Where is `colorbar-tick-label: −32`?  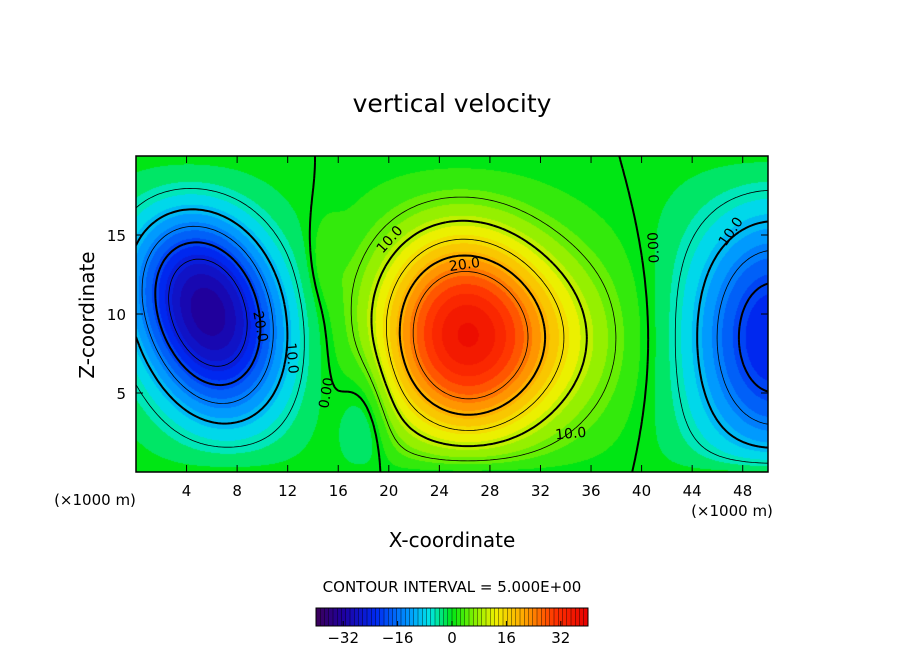
colorbar-tick-label: −32 is located at coordinates (343, 638).